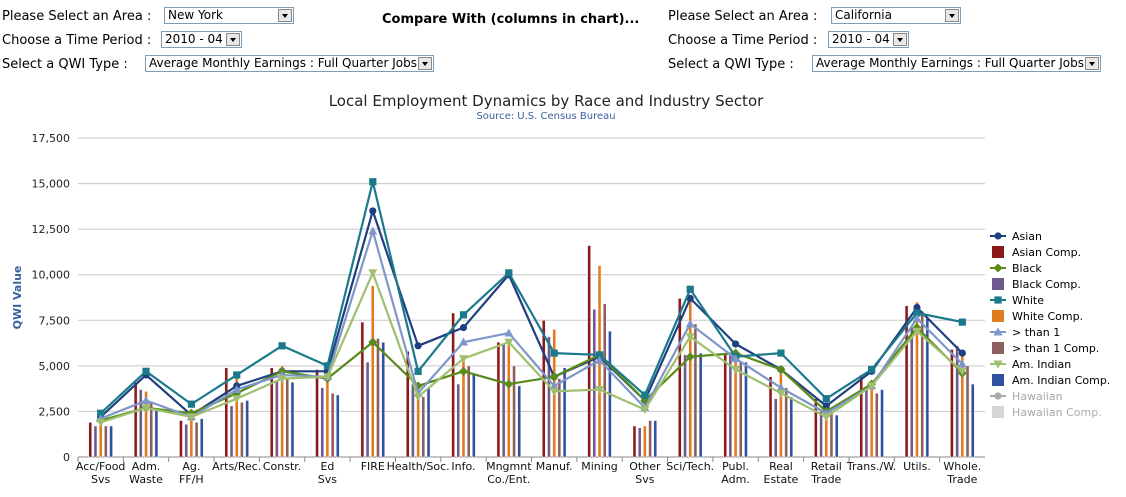 This screenshot has height=497, width=1126. What do you see at coordinates (644, 479) in the screenshot?
I see `x-tick-label: Svs` at bounding box center [644, 479].